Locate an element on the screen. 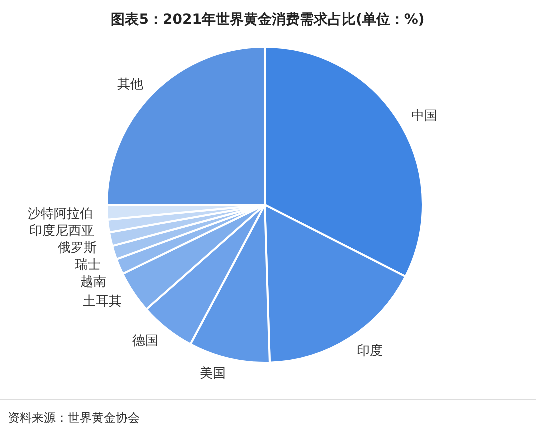 This screenshot has height=439, width=536. slice-label: 越南 is located at coordinates (93, 282).